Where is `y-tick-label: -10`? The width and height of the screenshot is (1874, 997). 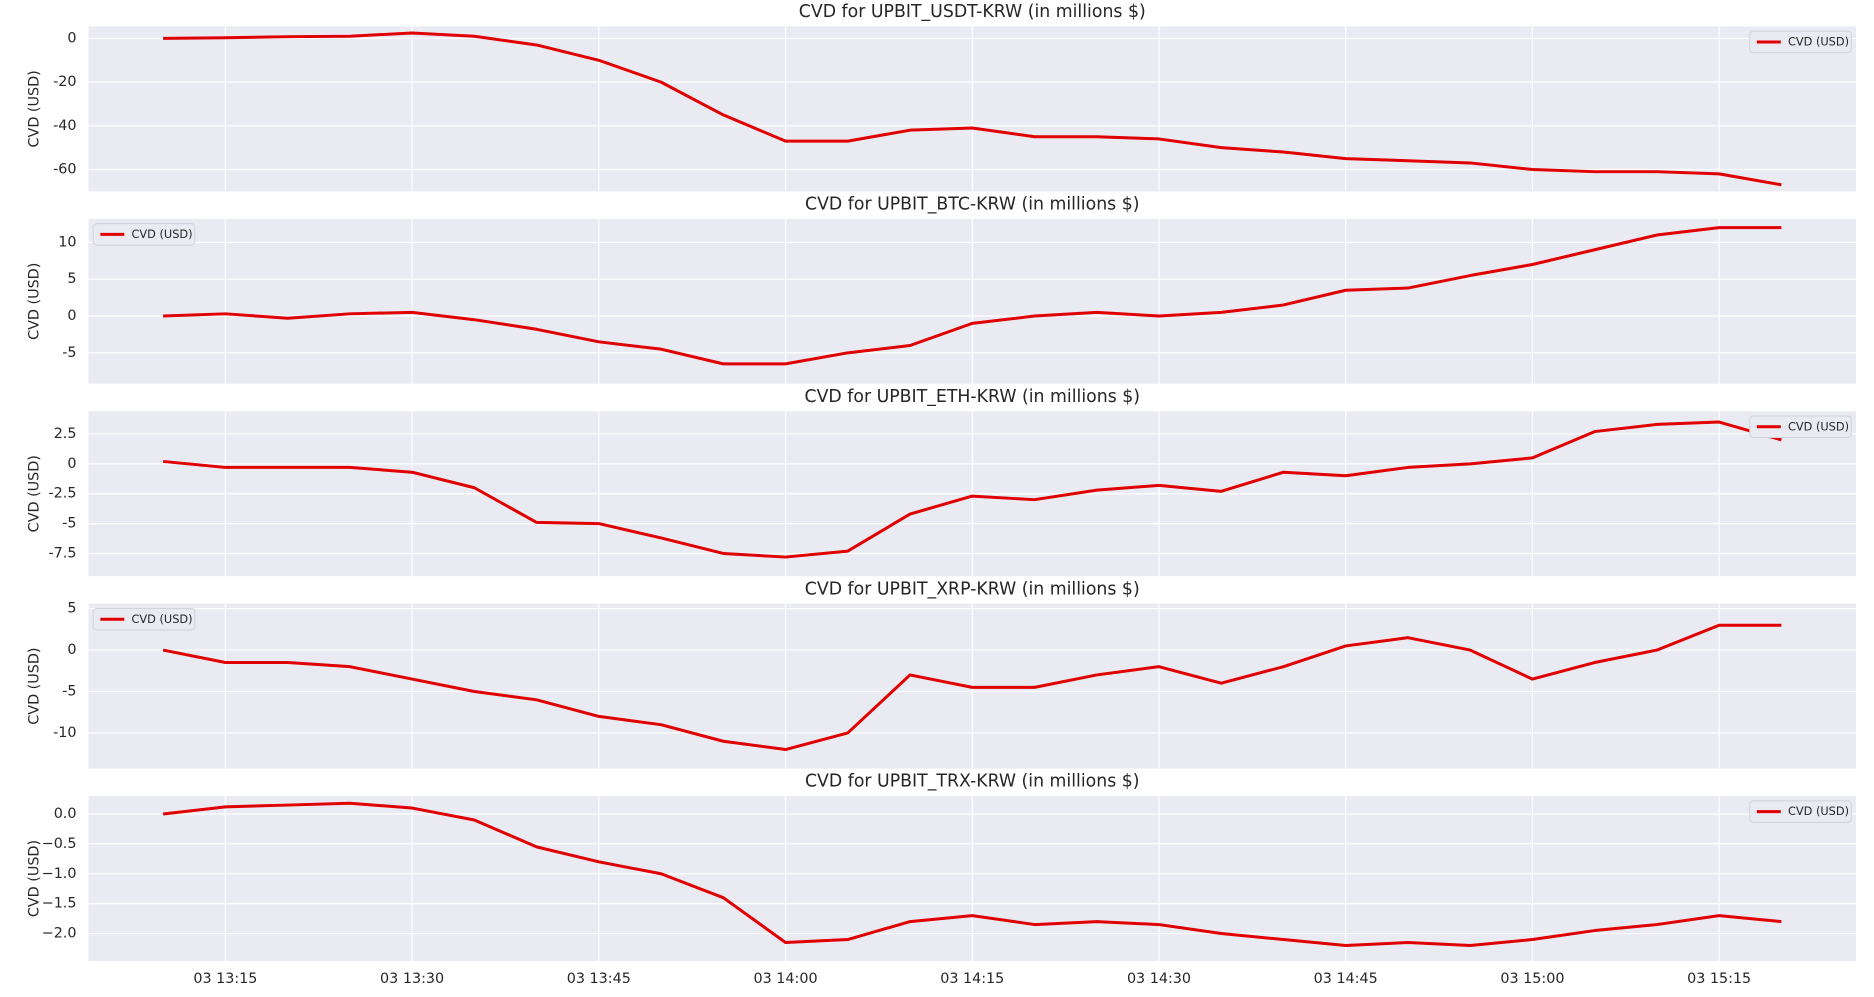 y-tick-label: -10 is located at coordinates (64, 733).